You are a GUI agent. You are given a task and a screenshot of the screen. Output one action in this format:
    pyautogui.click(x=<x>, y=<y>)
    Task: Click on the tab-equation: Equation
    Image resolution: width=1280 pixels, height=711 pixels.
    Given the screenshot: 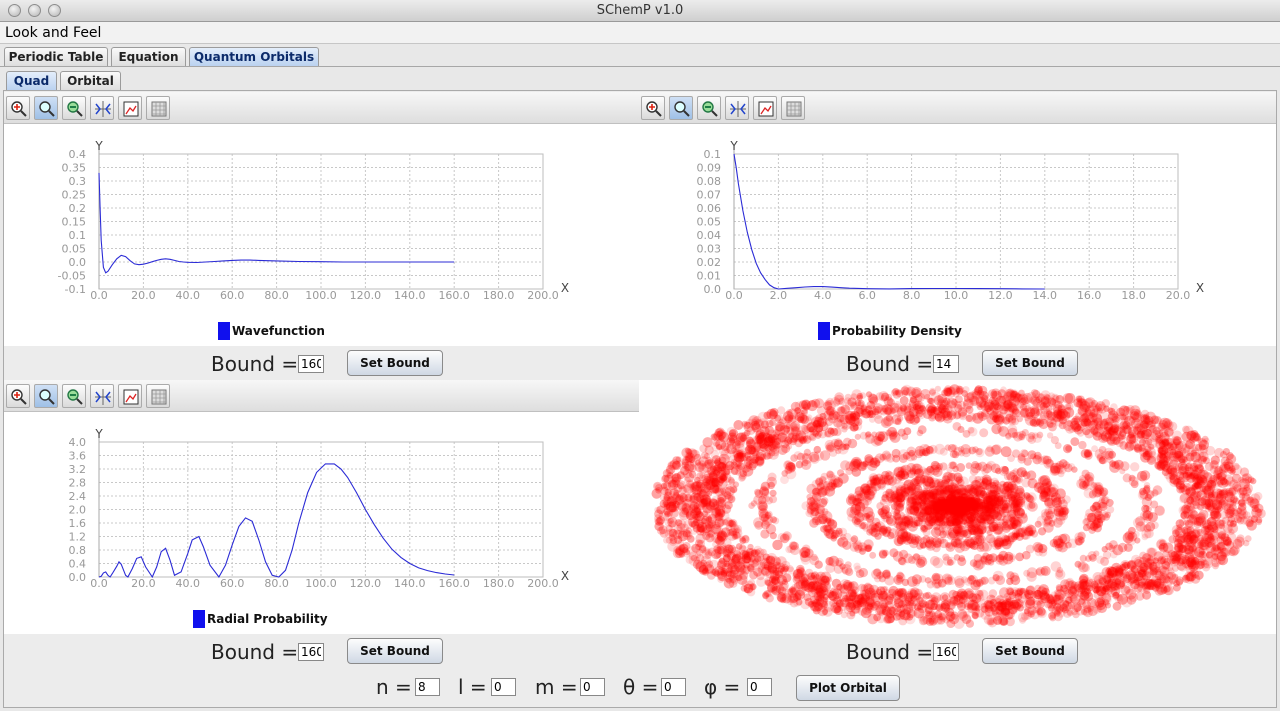 What is the action you would take?
    pyautogui.click(x=148, y=57)
    